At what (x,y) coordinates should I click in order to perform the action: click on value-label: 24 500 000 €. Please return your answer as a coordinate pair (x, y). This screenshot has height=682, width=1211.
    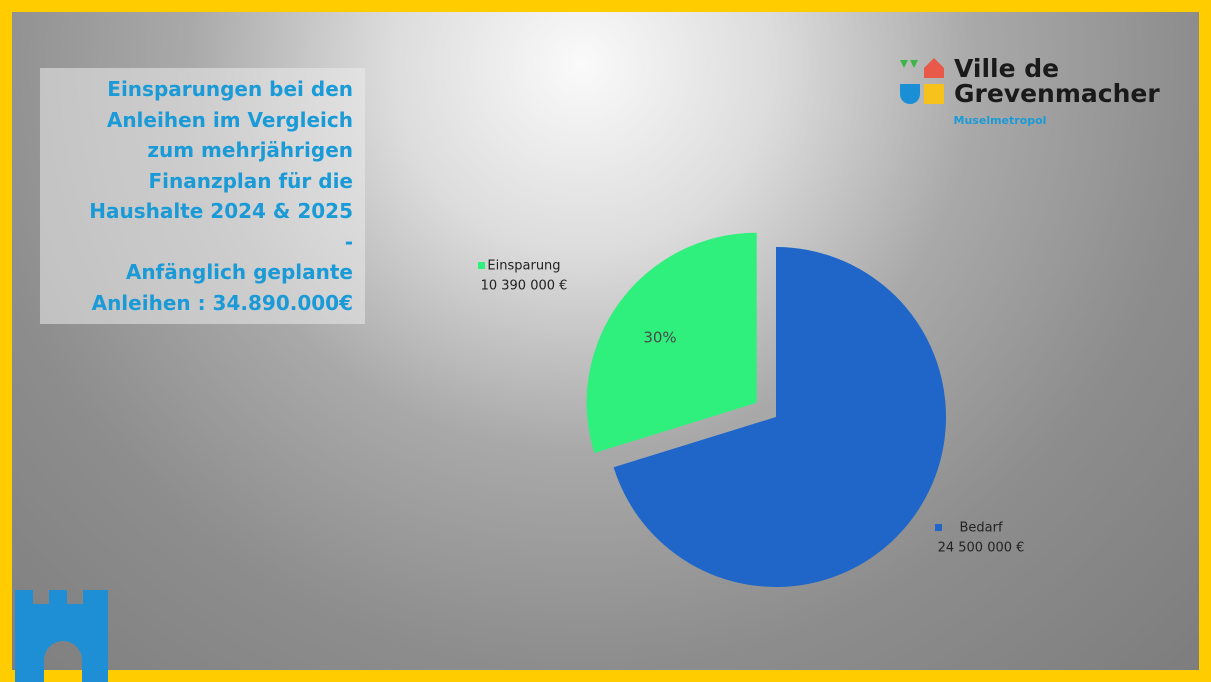
    Looking at the image, I should click on (981, 548).